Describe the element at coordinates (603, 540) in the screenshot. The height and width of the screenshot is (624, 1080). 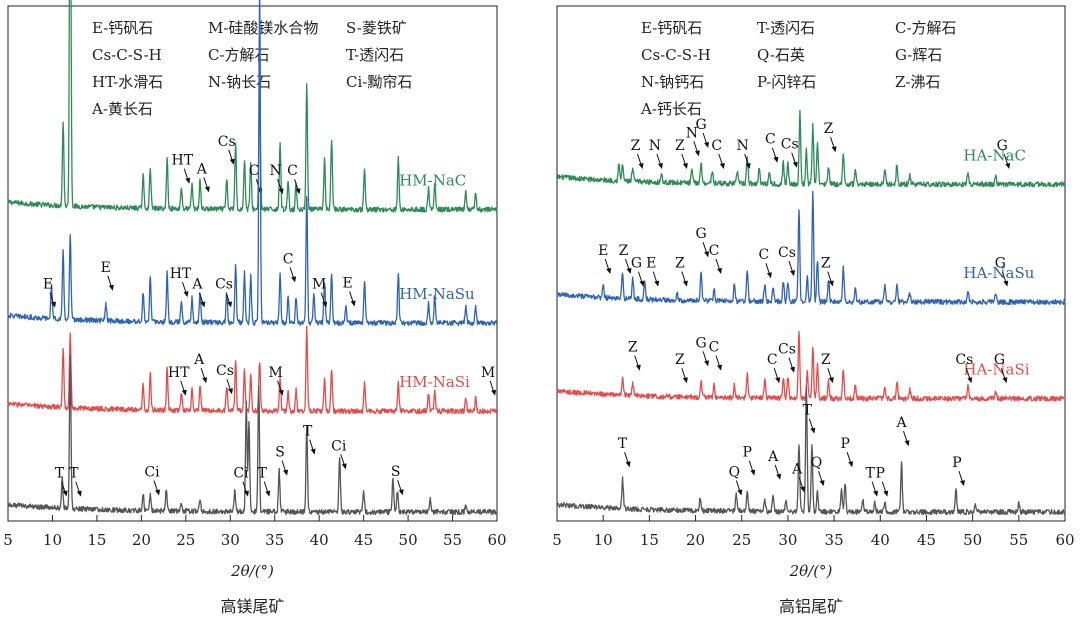
I see `x-tick-label: 10` at that location.